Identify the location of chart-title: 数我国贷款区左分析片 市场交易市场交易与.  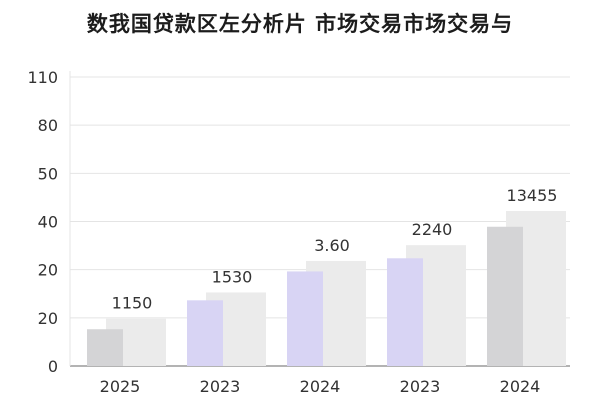
(300, 24).